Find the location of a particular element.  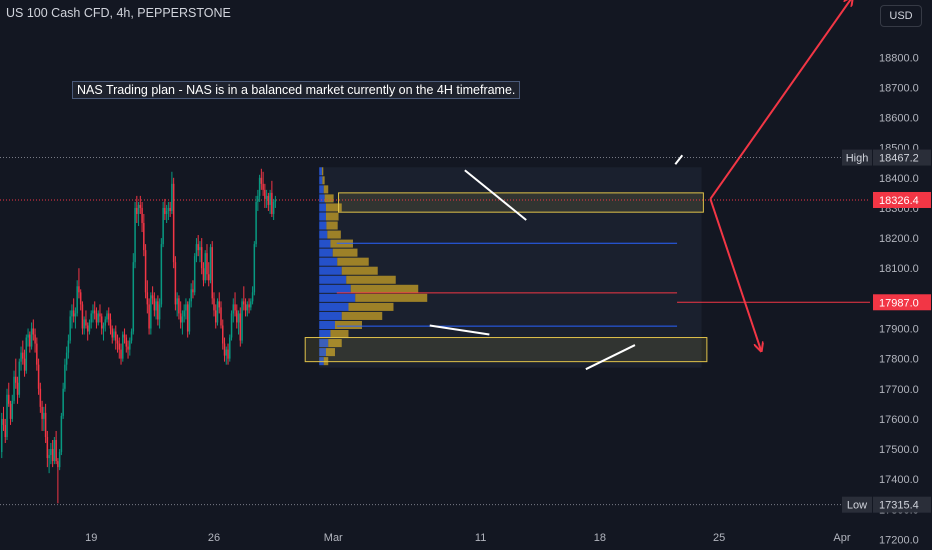

y-tick-label: 18200.0 is located at coordinates (899, 239).